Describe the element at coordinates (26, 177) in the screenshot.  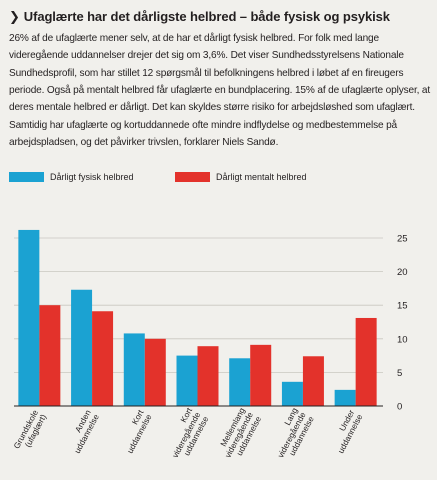
I see `legend-swatch-fysisk` at that location.